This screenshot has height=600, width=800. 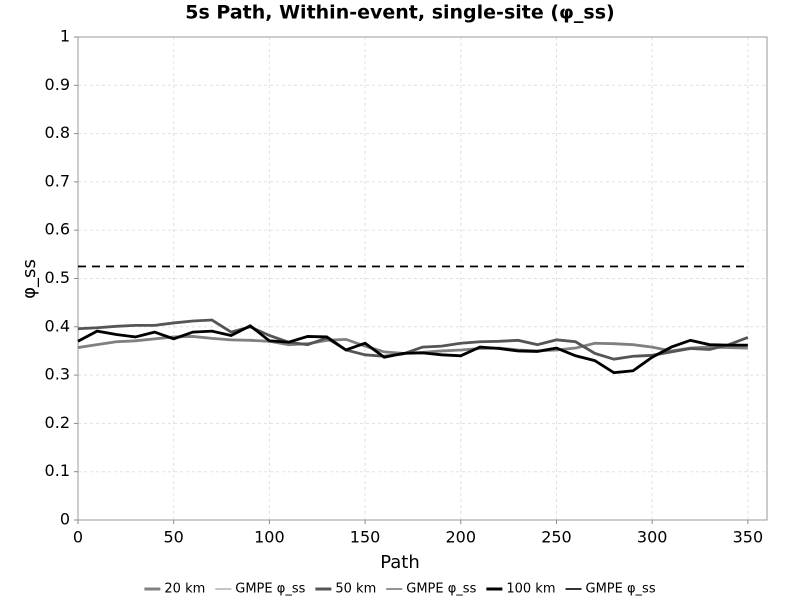 What do you see at coordinates (57, 180) in the screenshot?
I see `y-tick-label: 0.7` at bounding box center [57, 180].